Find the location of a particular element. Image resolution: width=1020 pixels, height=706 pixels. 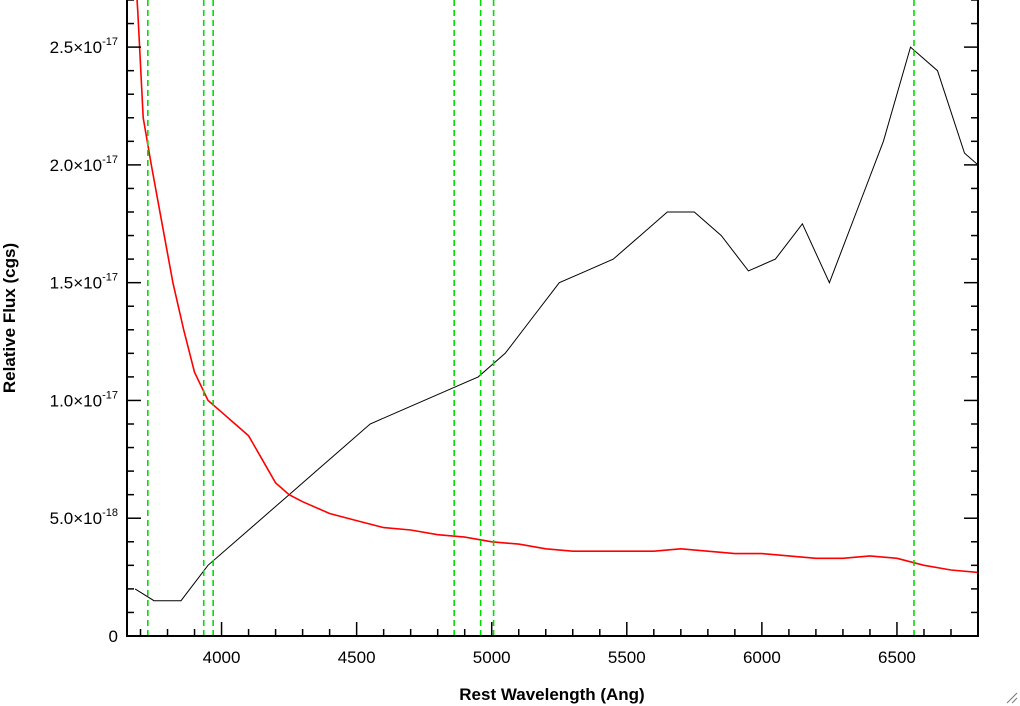

y-axis-title: Relative Flux (cgs) is located at coordinates (9, 318).